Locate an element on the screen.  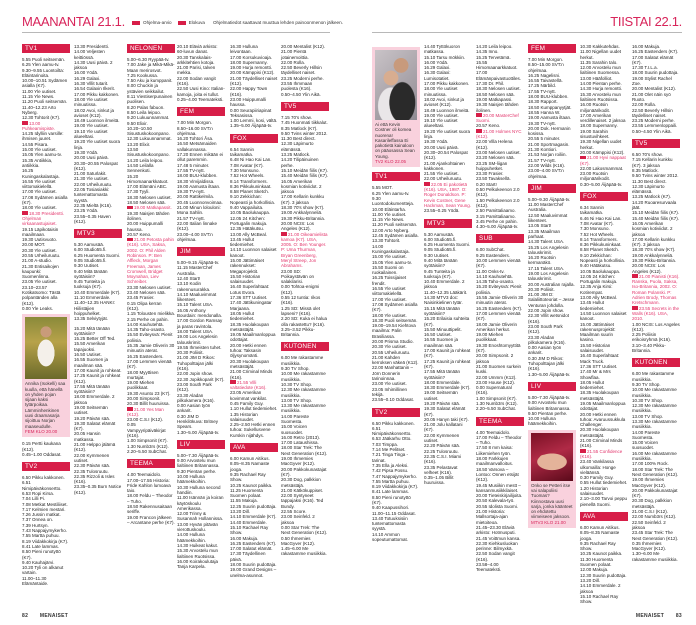
program-item: 21.30 Yle uutiset. is located at coordinates (91, 179).